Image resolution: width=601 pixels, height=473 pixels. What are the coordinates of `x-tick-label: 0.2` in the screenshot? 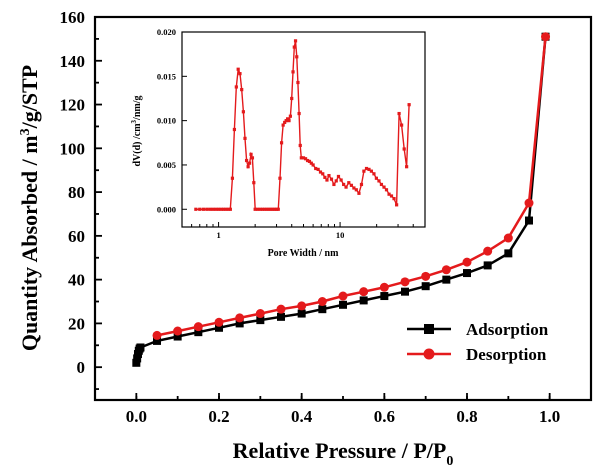 It's located at (218, 416).